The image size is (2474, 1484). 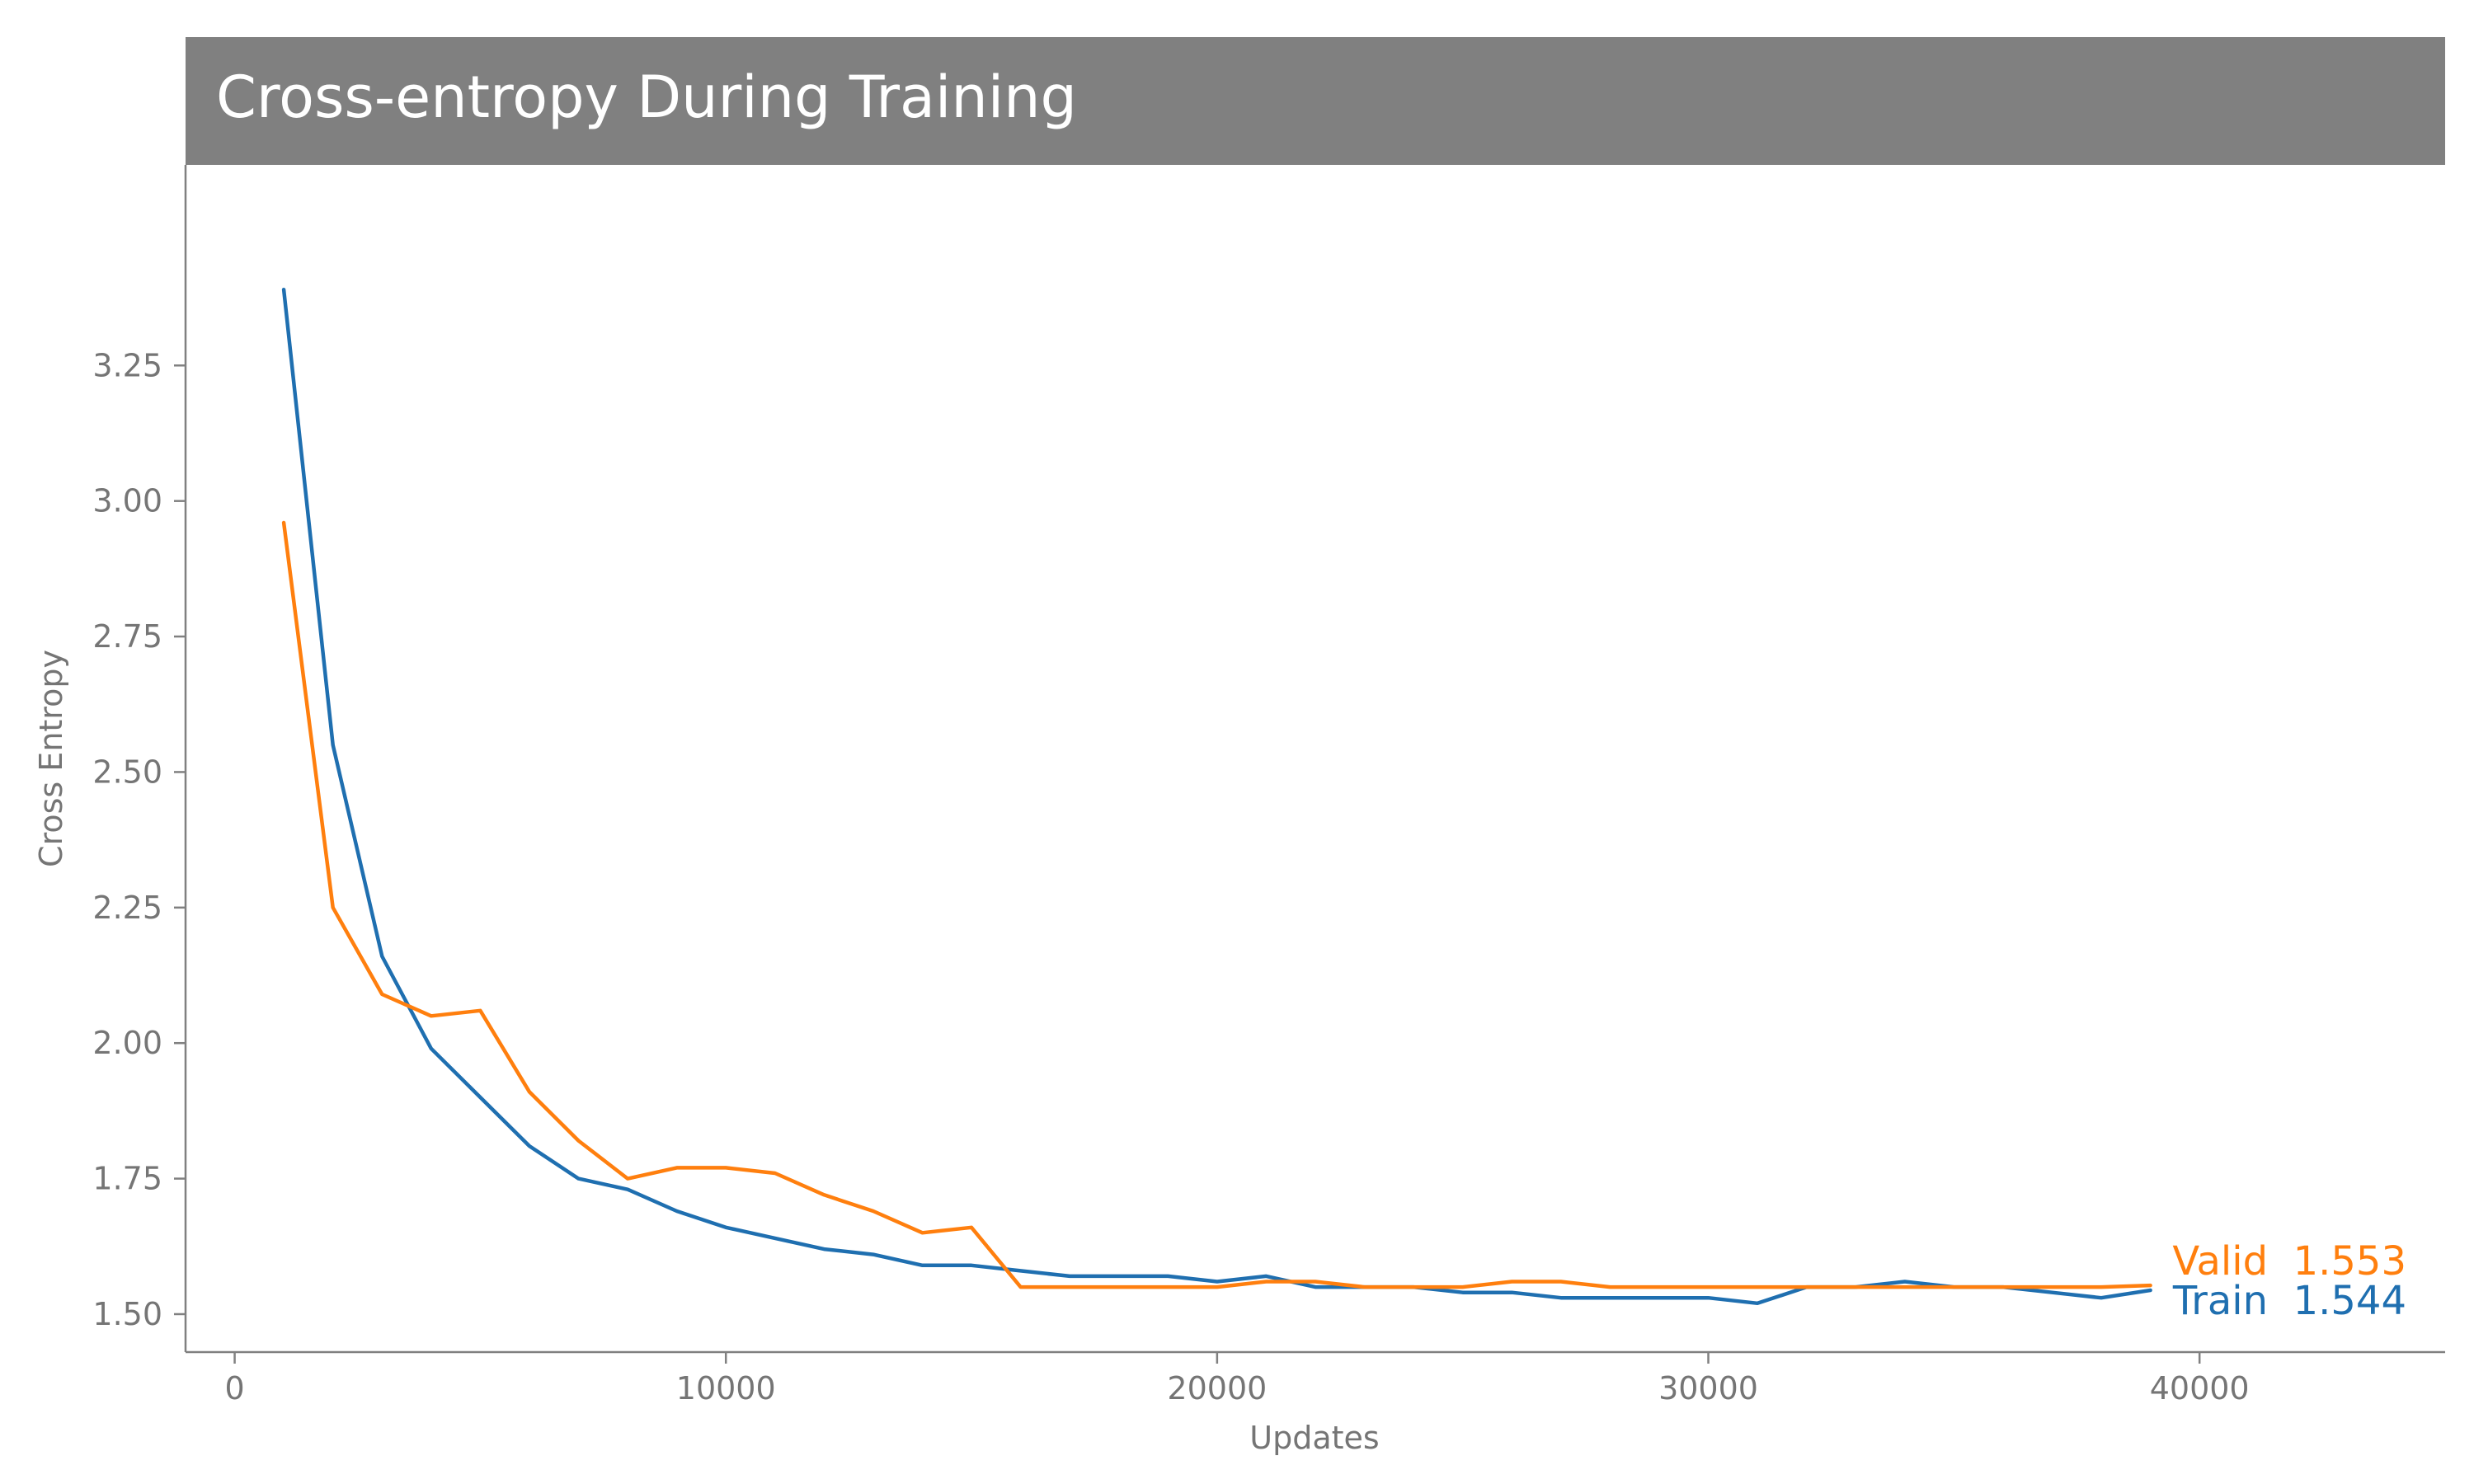 What do you see at coordinates (51, 758) in the screenshot?
I see `y-axis-label: Cross Entropy` at bounding box center [51, 758].